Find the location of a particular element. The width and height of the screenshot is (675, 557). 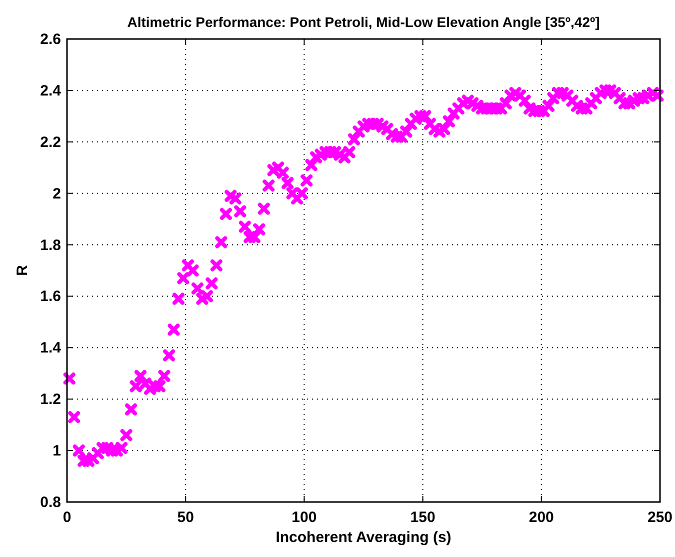

x-tick-label: 200 is located at coordinates (541, 517).